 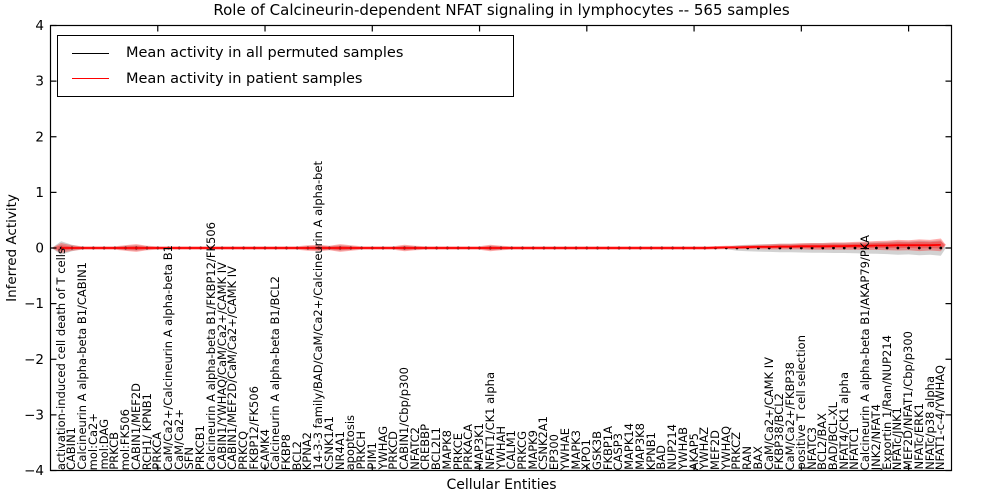 I want to click on patient-mean-line, so click(x=501, y=246).